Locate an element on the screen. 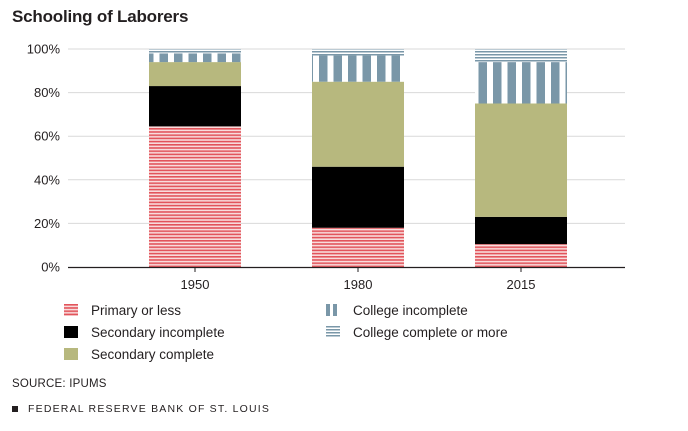 This screenshot has width=688, height=431. legend-item-college-complete: College complete or more is located at coordinates (417, 332).